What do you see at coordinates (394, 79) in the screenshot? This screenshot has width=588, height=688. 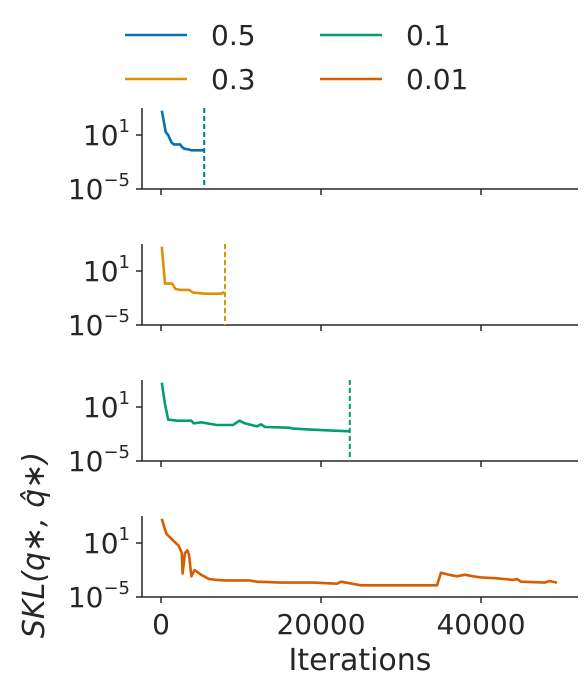 I see `legend-entry-0.01: 0.01` at bounding box center [394, 79].